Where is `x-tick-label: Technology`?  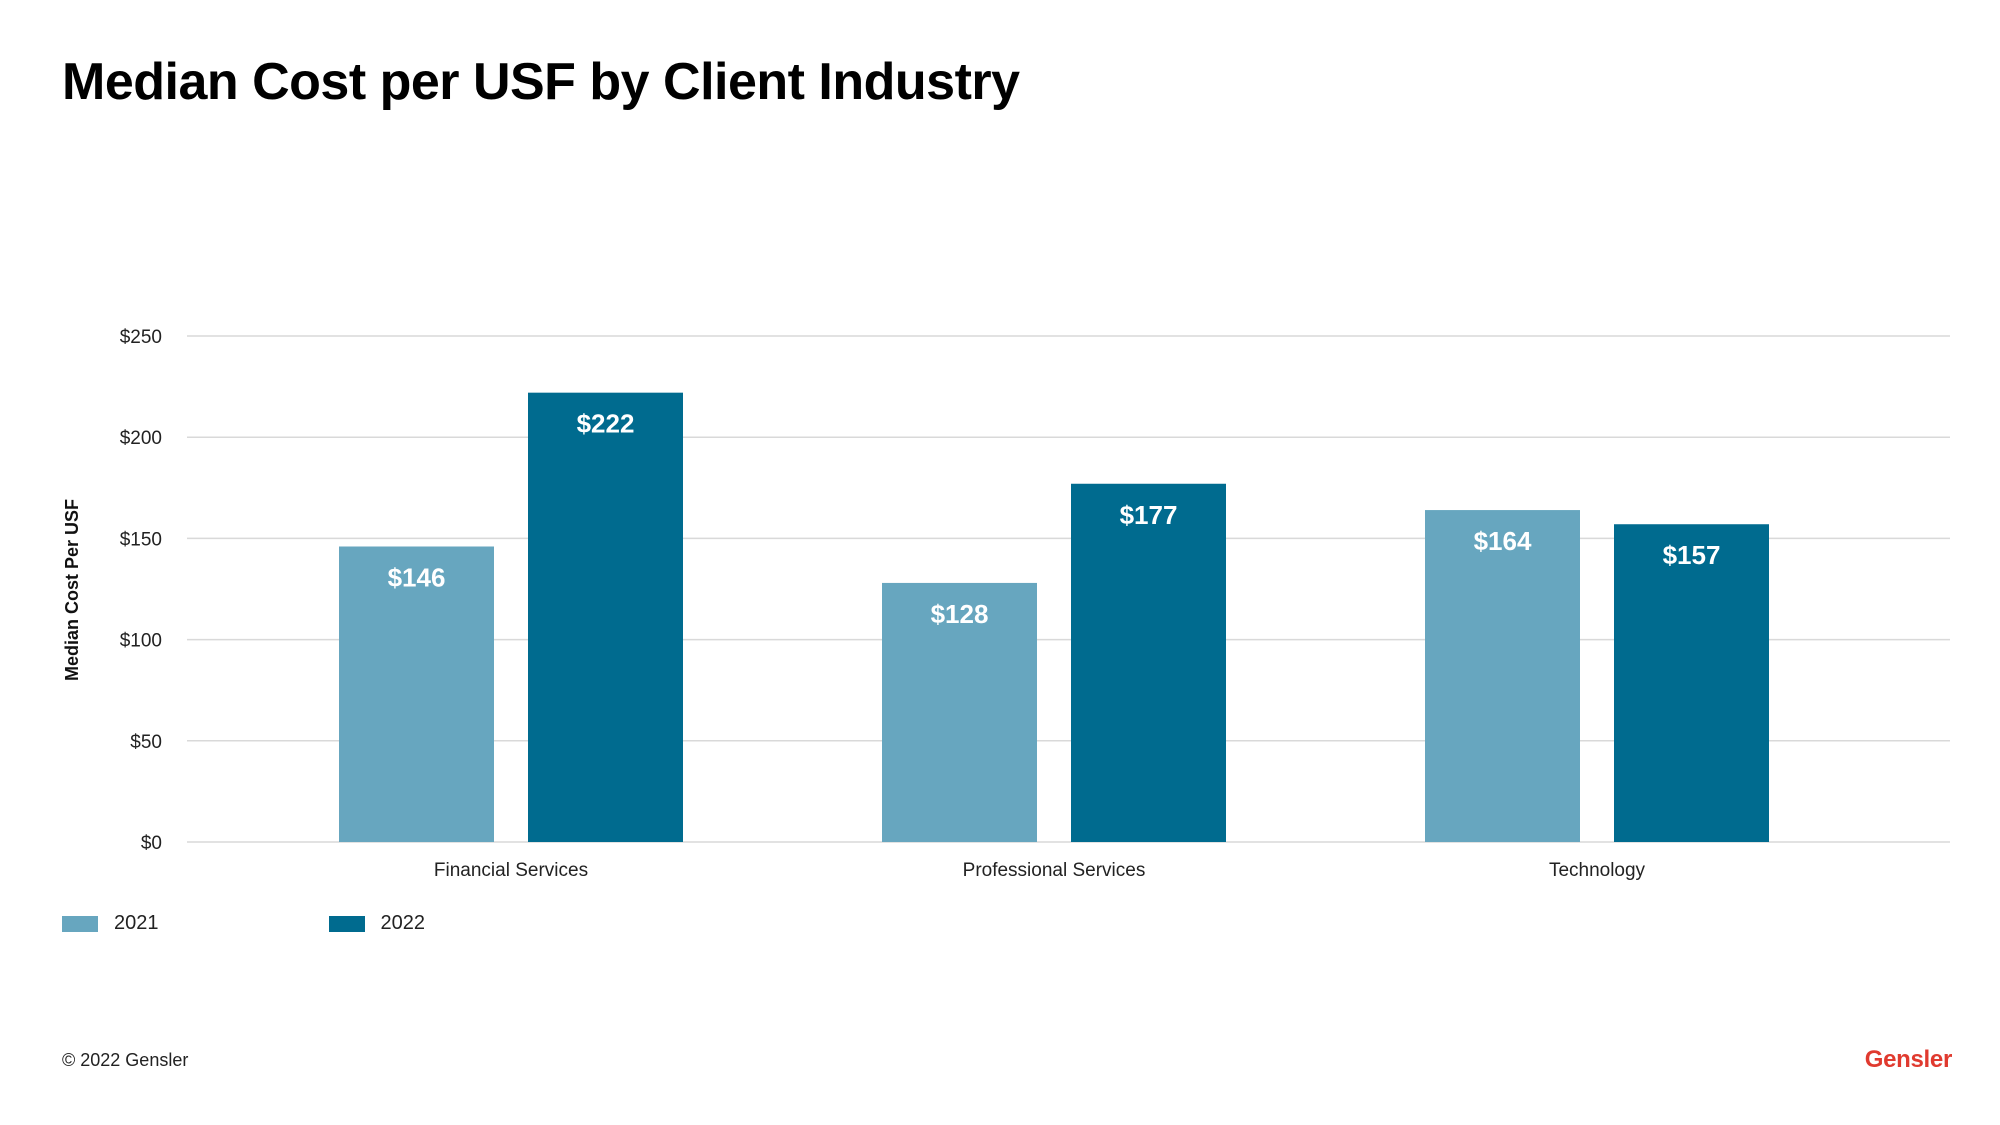
x-tick-label: Technology is located at coordinates (1597, 870).